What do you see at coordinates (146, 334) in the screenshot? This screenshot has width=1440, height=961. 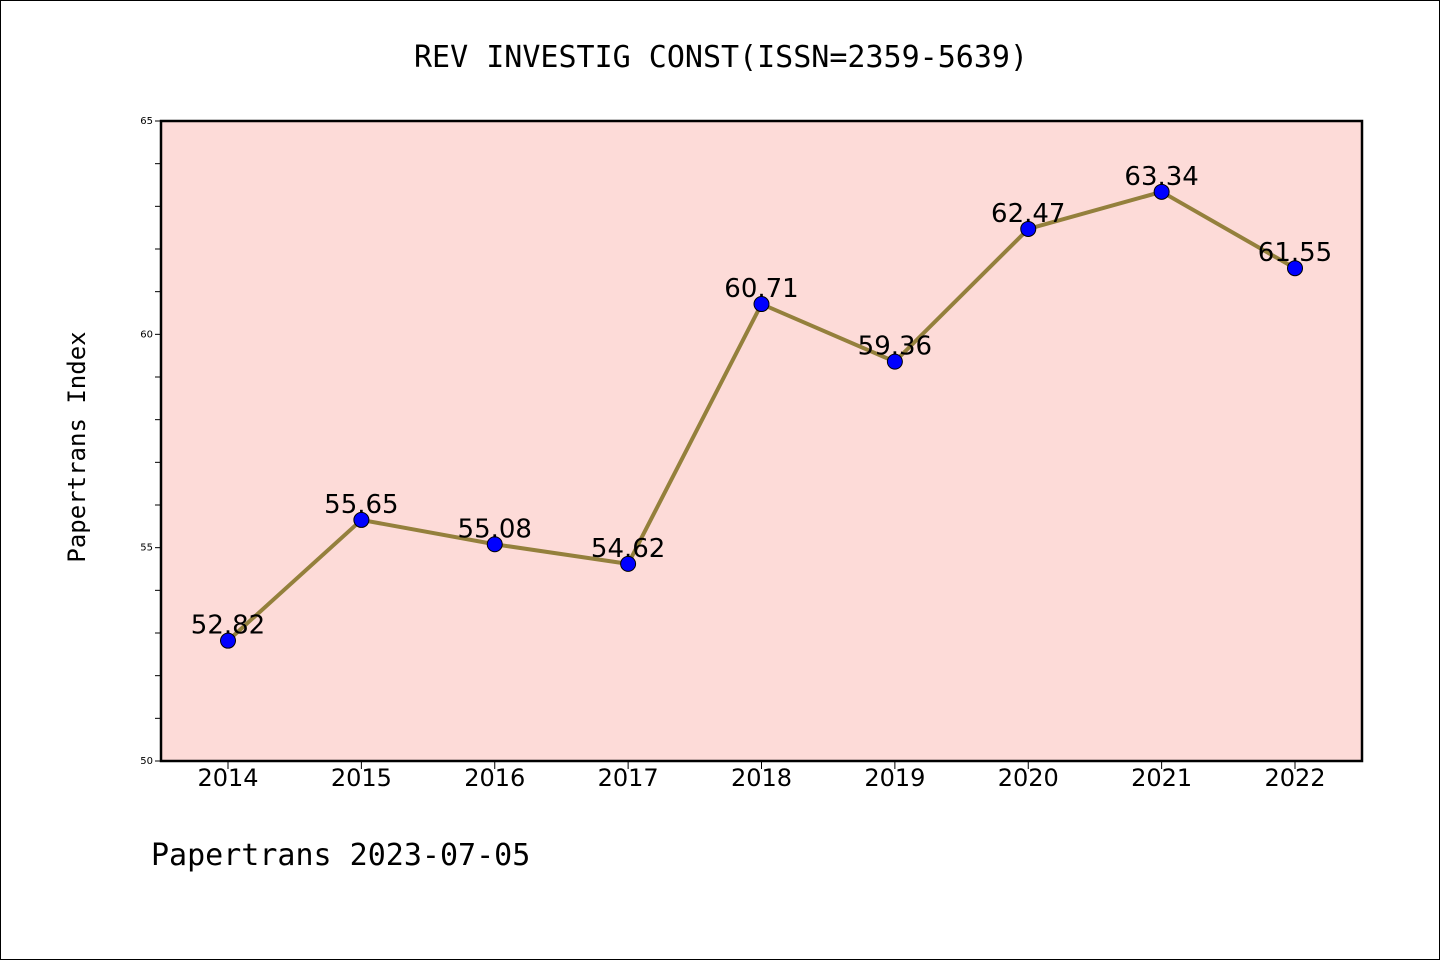 I see `y-tick-label: 60` at bounding box center [146, 334].